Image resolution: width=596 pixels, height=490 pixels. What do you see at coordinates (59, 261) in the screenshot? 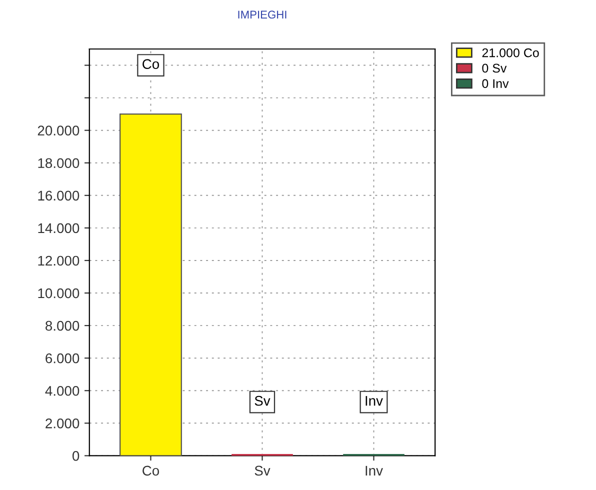
I see `y-tick-label: 12.000` at bounding box center [59, 261].